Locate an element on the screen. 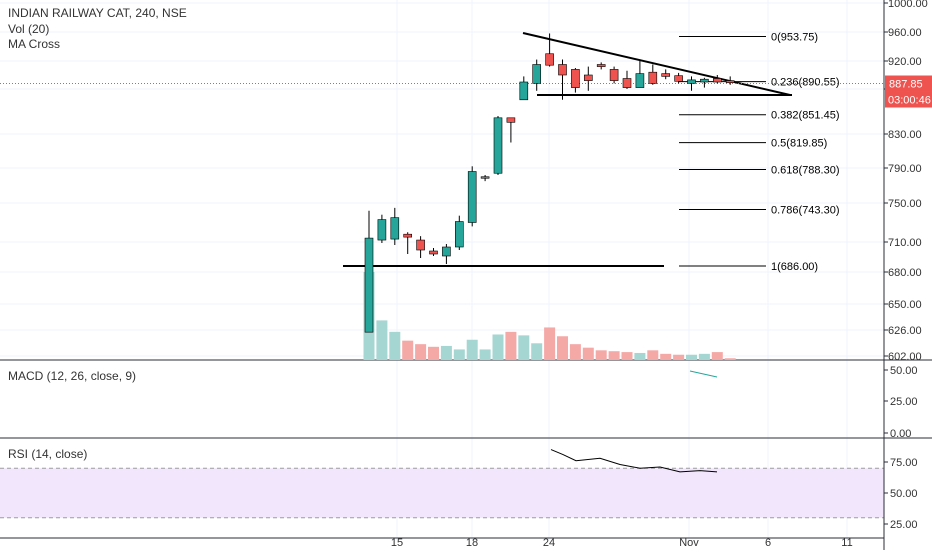  fib-level-label: 0.5(819.85) is located at coordinates (799, 144).